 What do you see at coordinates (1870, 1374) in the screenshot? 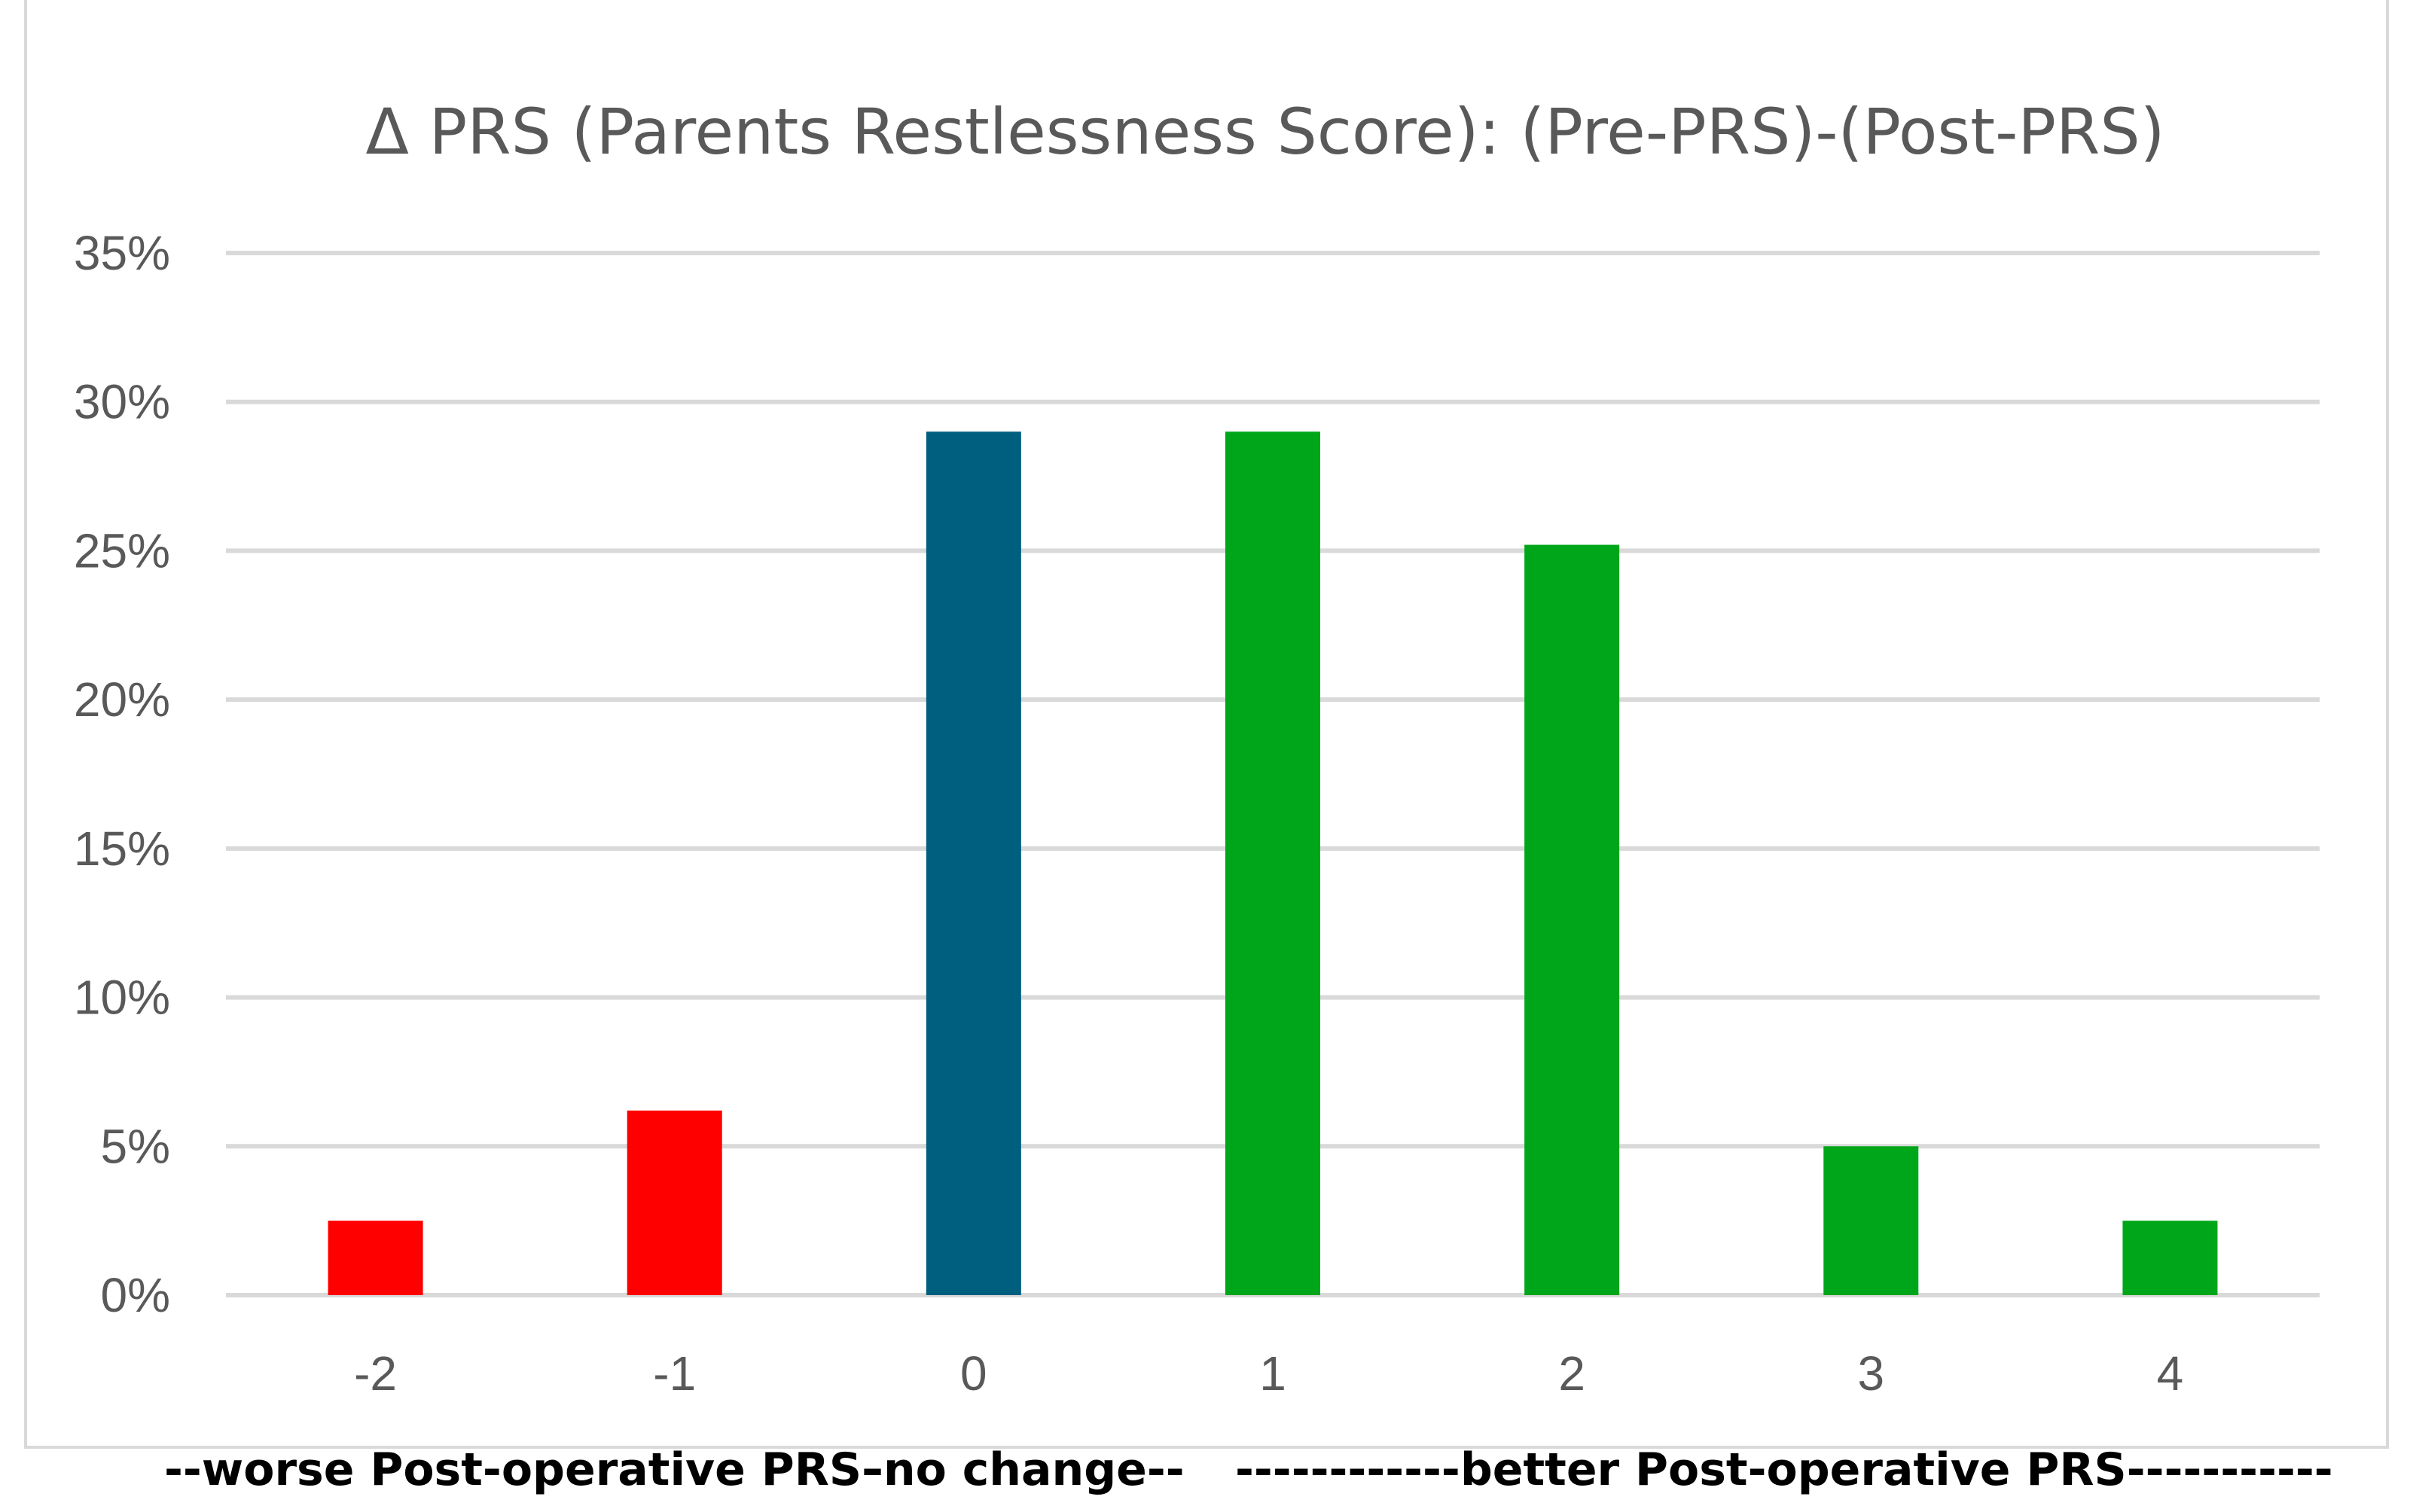
I see `x-tick-label: 3` at bounding box center [1870, 1374].